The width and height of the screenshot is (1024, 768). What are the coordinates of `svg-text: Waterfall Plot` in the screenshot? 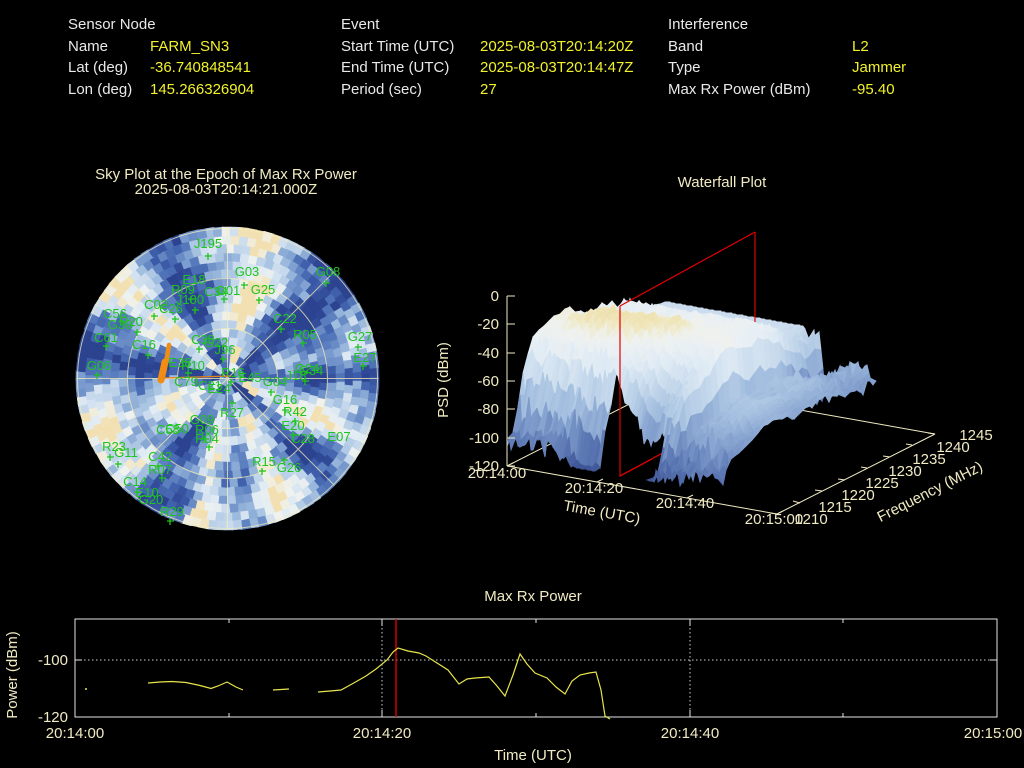 It's located at (722, 182).